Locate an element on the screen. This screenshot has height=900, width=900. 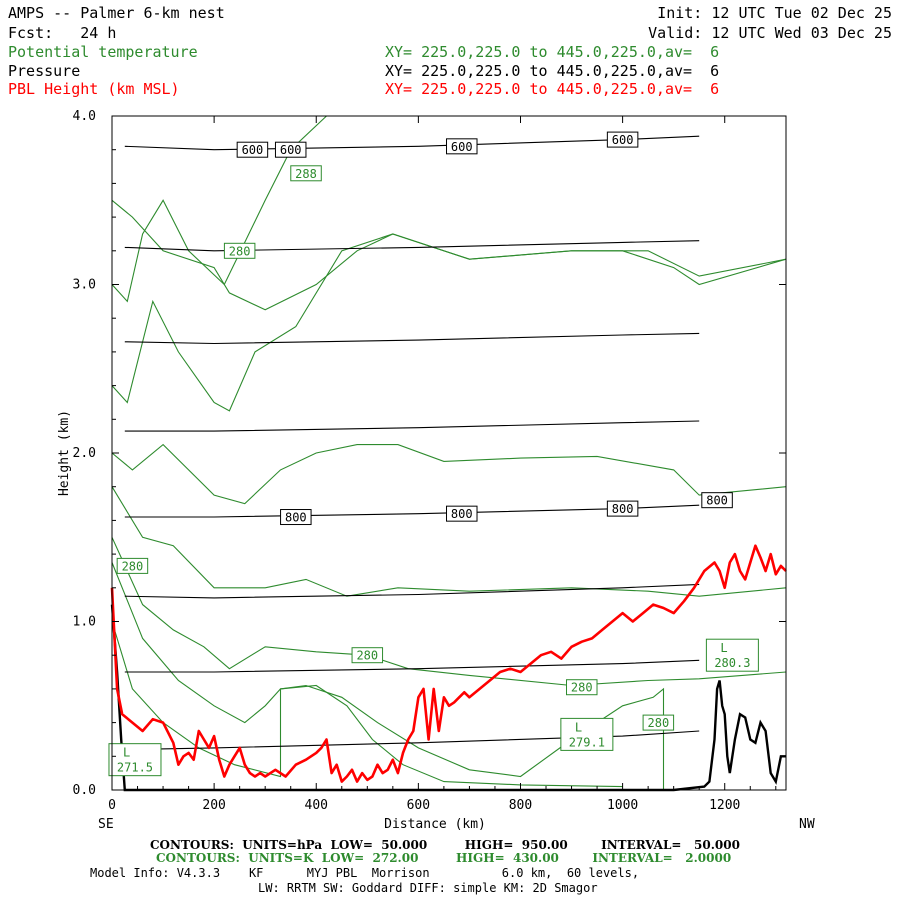
x-tick-label-0: 0 is located at coordinates (112, 805).